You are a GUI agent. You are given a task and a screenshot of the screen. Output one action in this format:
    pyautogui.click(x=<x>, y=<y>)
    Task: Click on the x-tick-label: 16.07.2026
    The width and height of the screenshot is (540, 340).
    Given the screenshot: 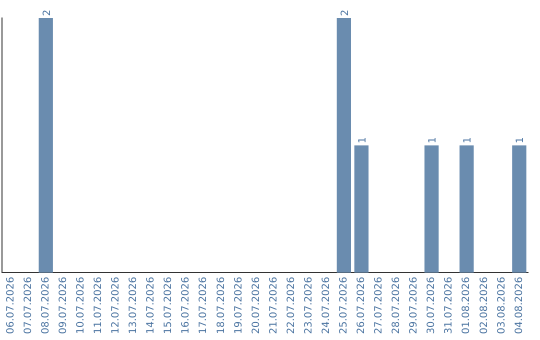 What is the action you would take?
    pyautogui.click(x=186, y=305)
    